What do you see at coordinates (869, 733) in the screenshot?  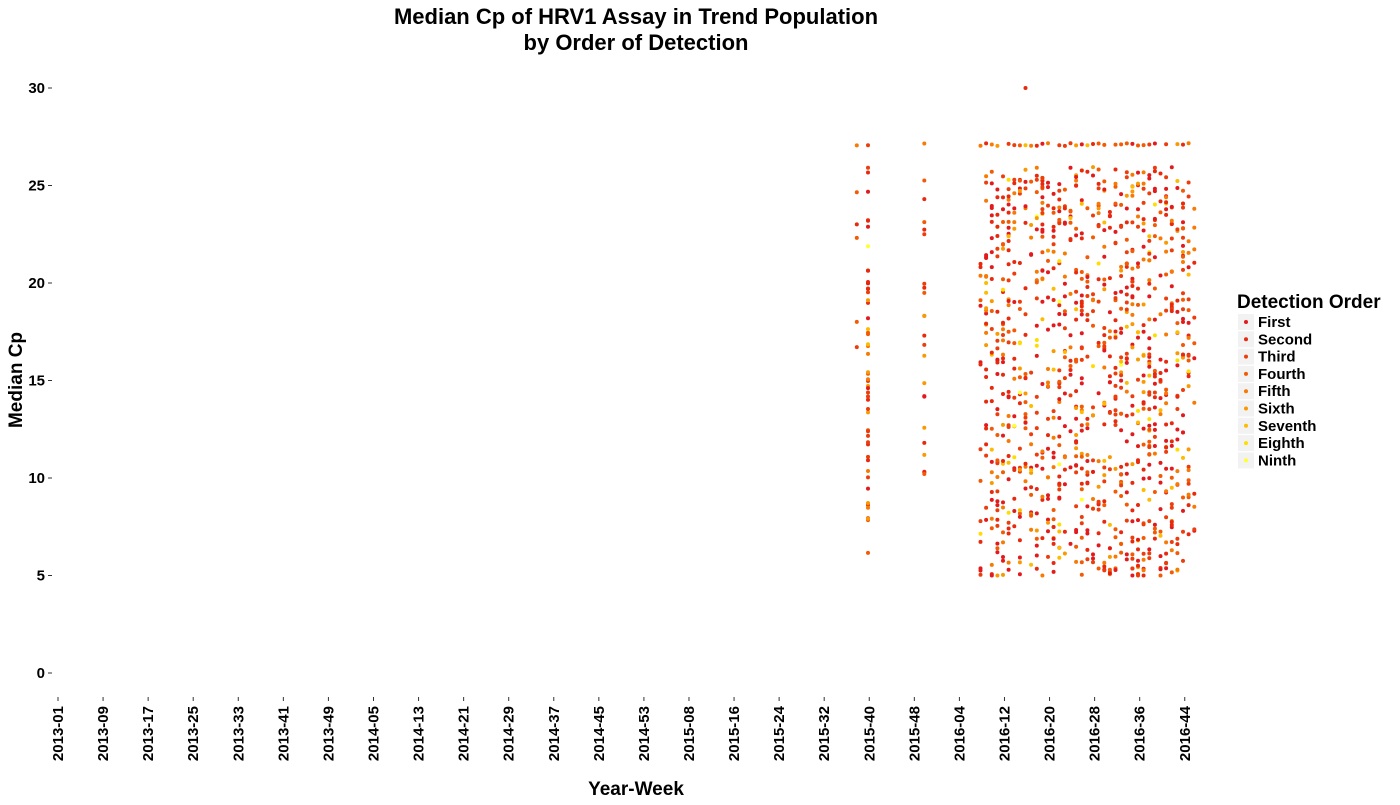 I see `x-tick-label: 2015-40` at bounding box center [869, 733].